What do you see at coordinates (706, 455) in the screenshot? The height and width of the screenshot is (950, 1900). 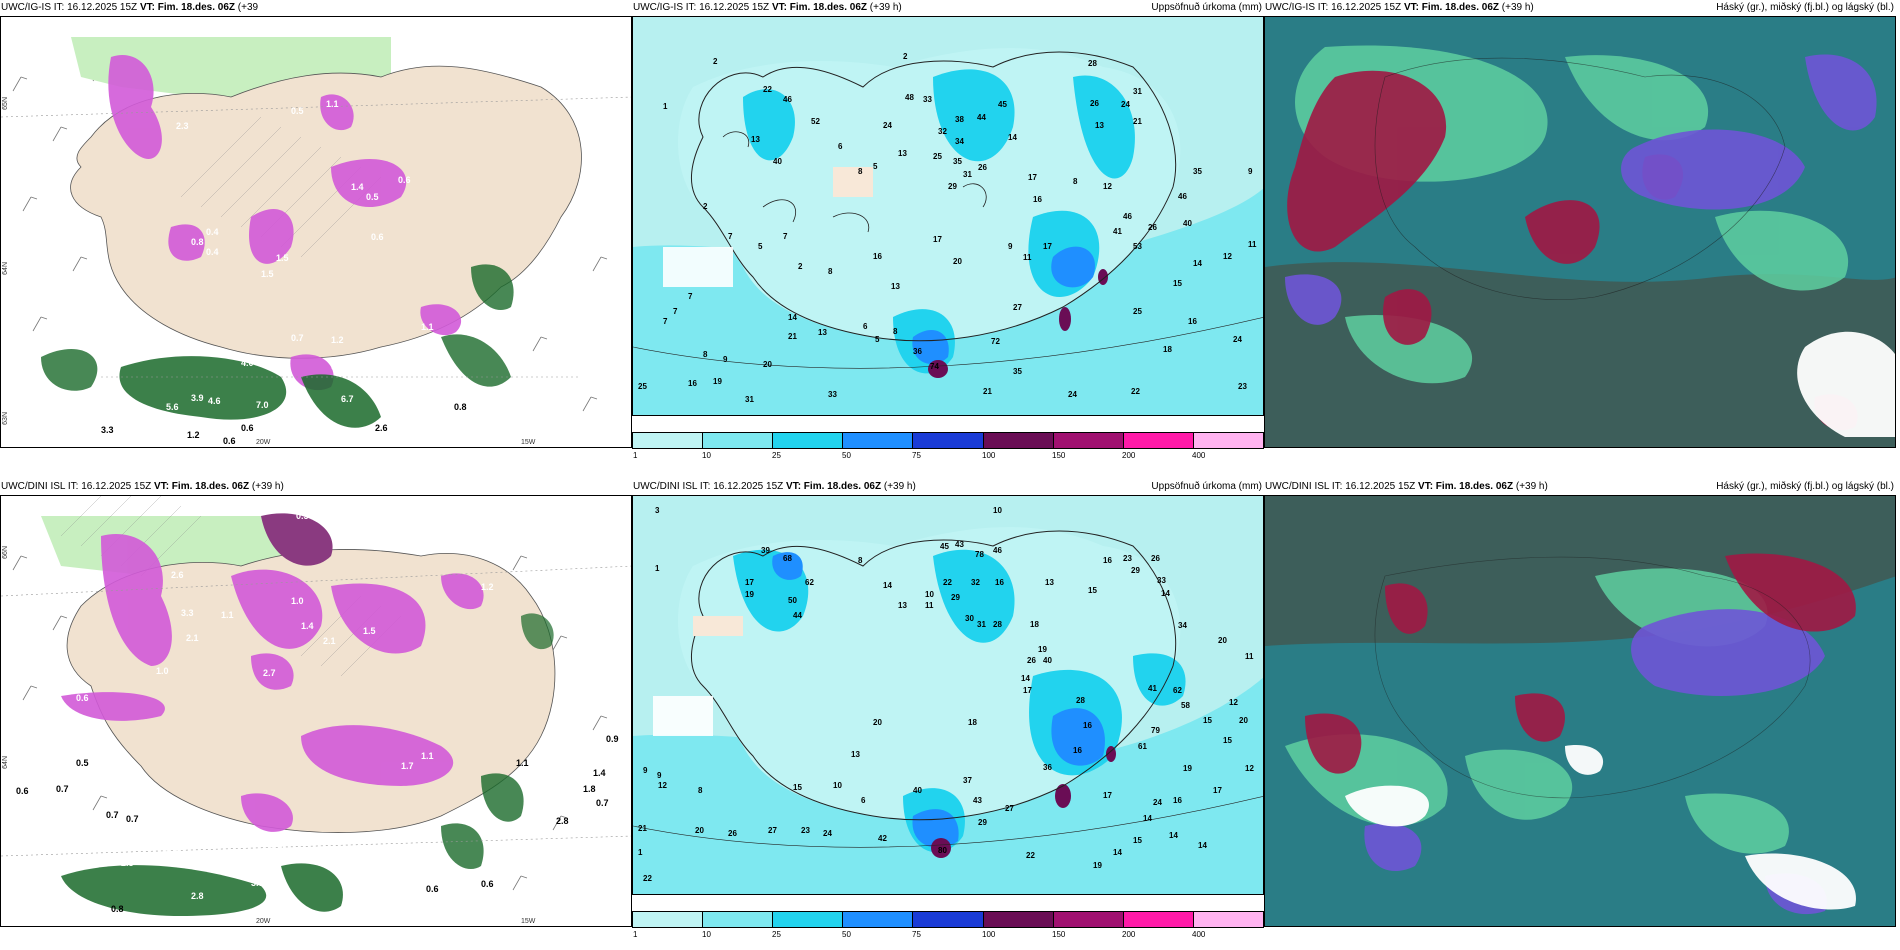 I see `legend-tick: 10` at bounding box center [706, 455].